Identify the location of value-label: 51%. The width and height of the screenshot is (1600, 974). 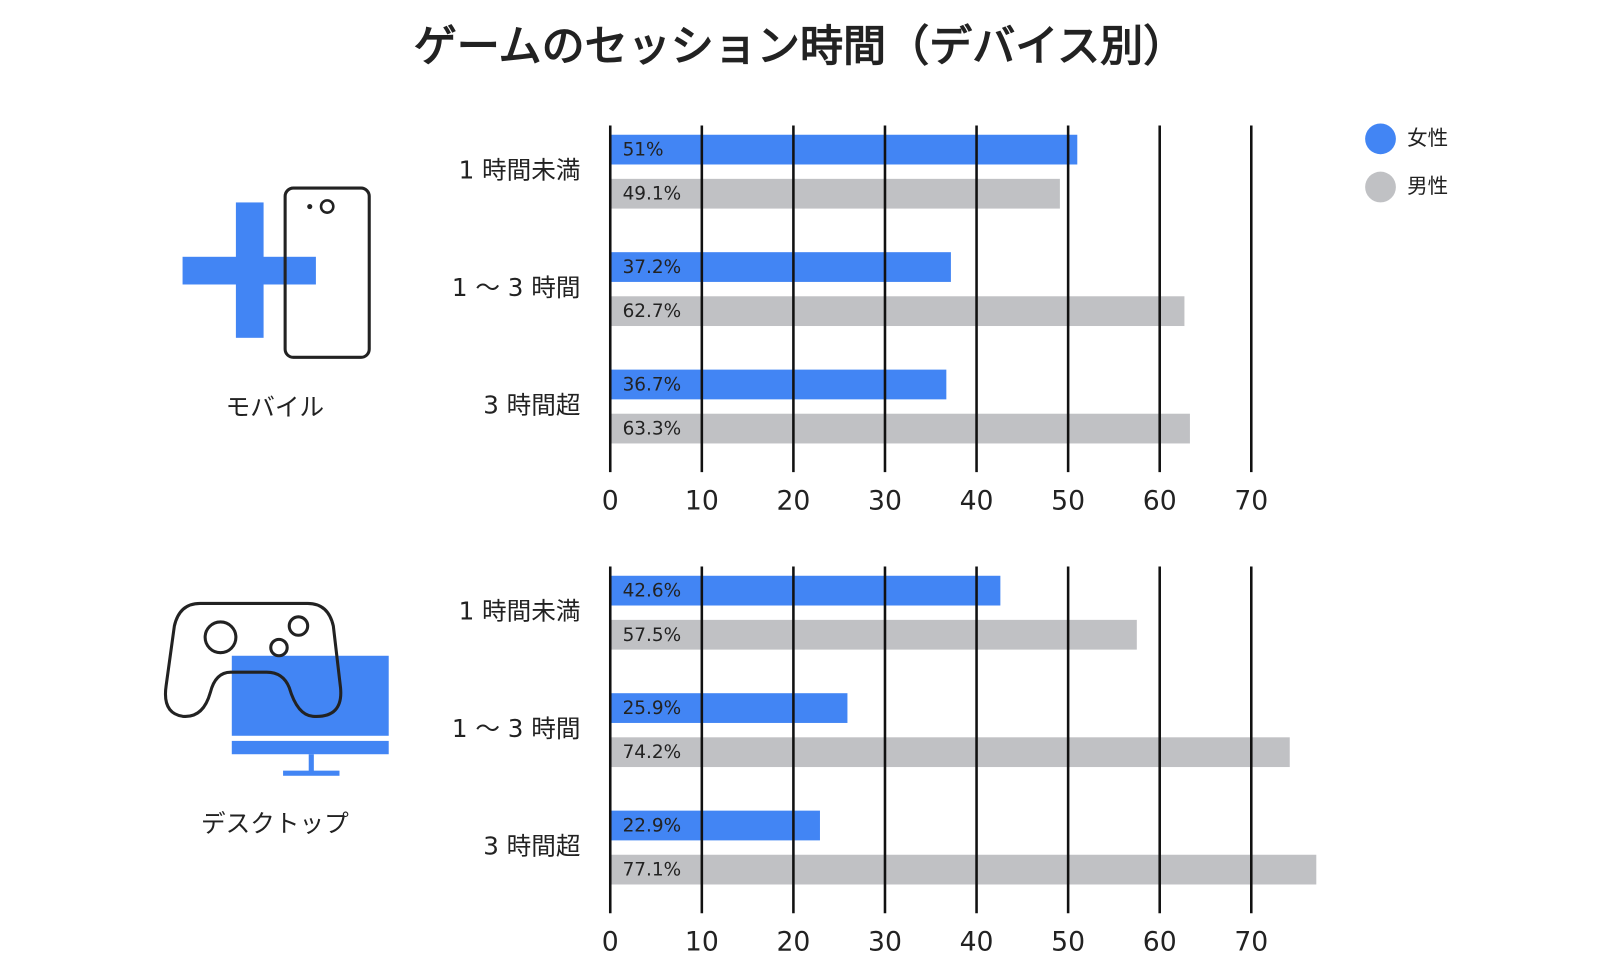
(643, 150).